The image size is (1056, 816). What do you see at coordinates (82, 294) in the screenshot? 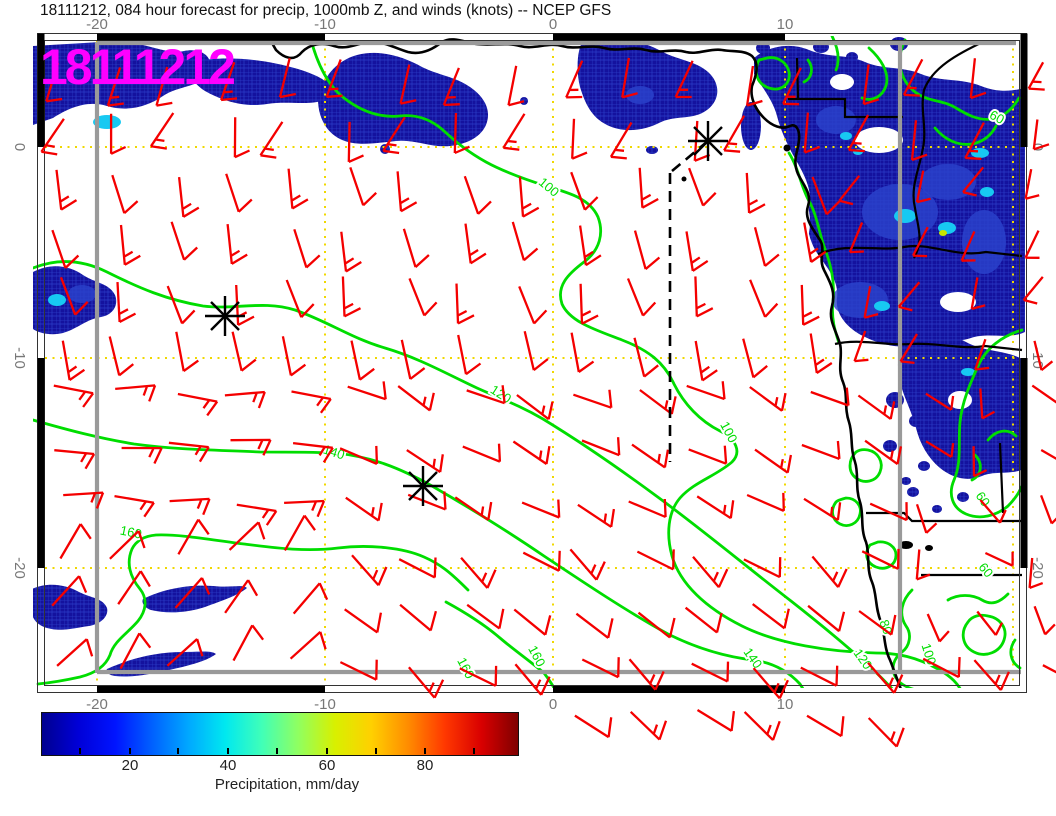
I see `precip-core` at bounding box center [82, 294].